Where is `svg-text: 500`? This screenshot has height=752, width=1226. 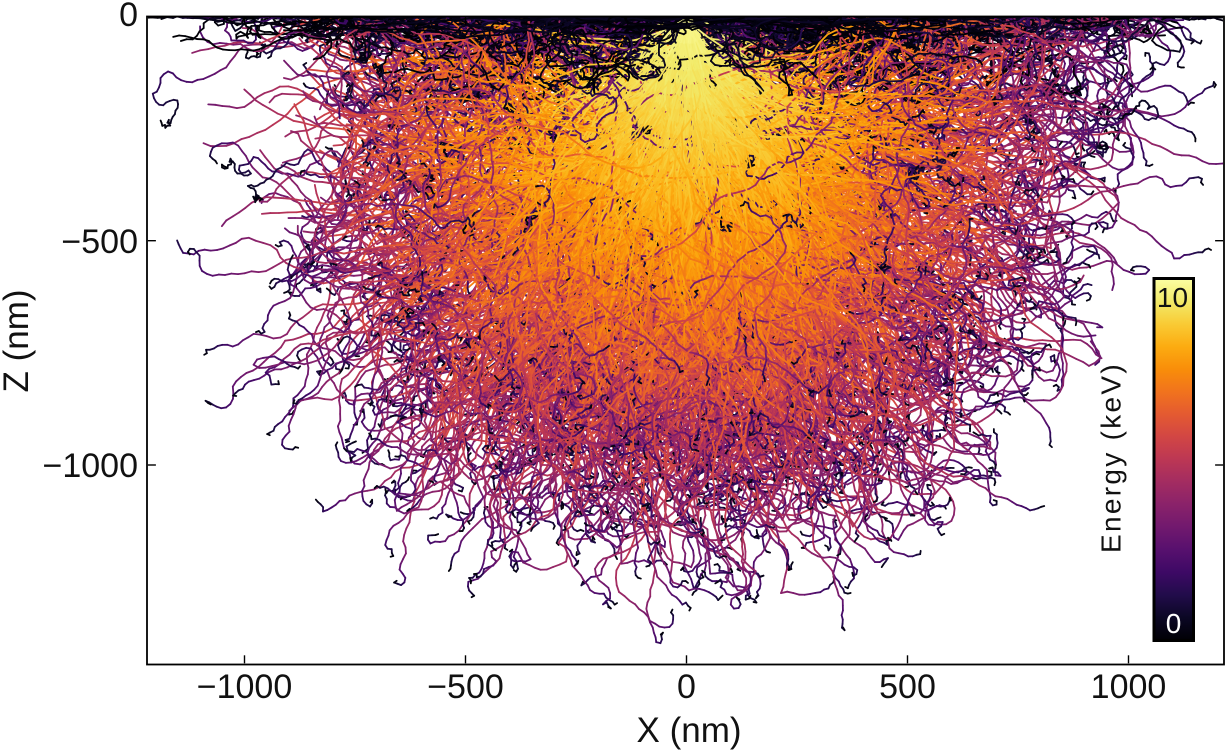 svg-text: 500 is located at coordinates (907, 687).